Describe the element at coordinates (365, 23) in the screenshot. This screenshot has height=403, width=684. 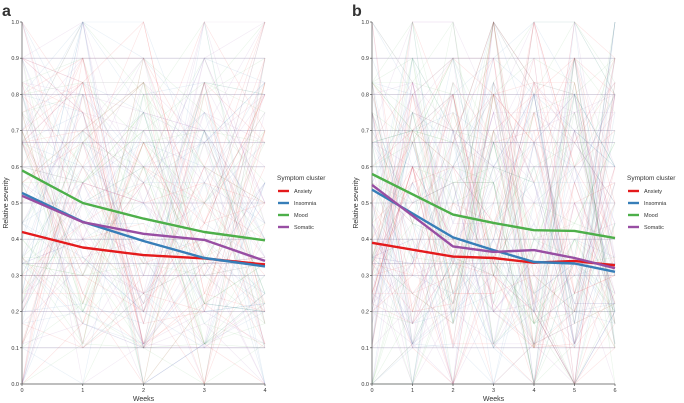
I see `y-tick-label: 1.0` at that location.